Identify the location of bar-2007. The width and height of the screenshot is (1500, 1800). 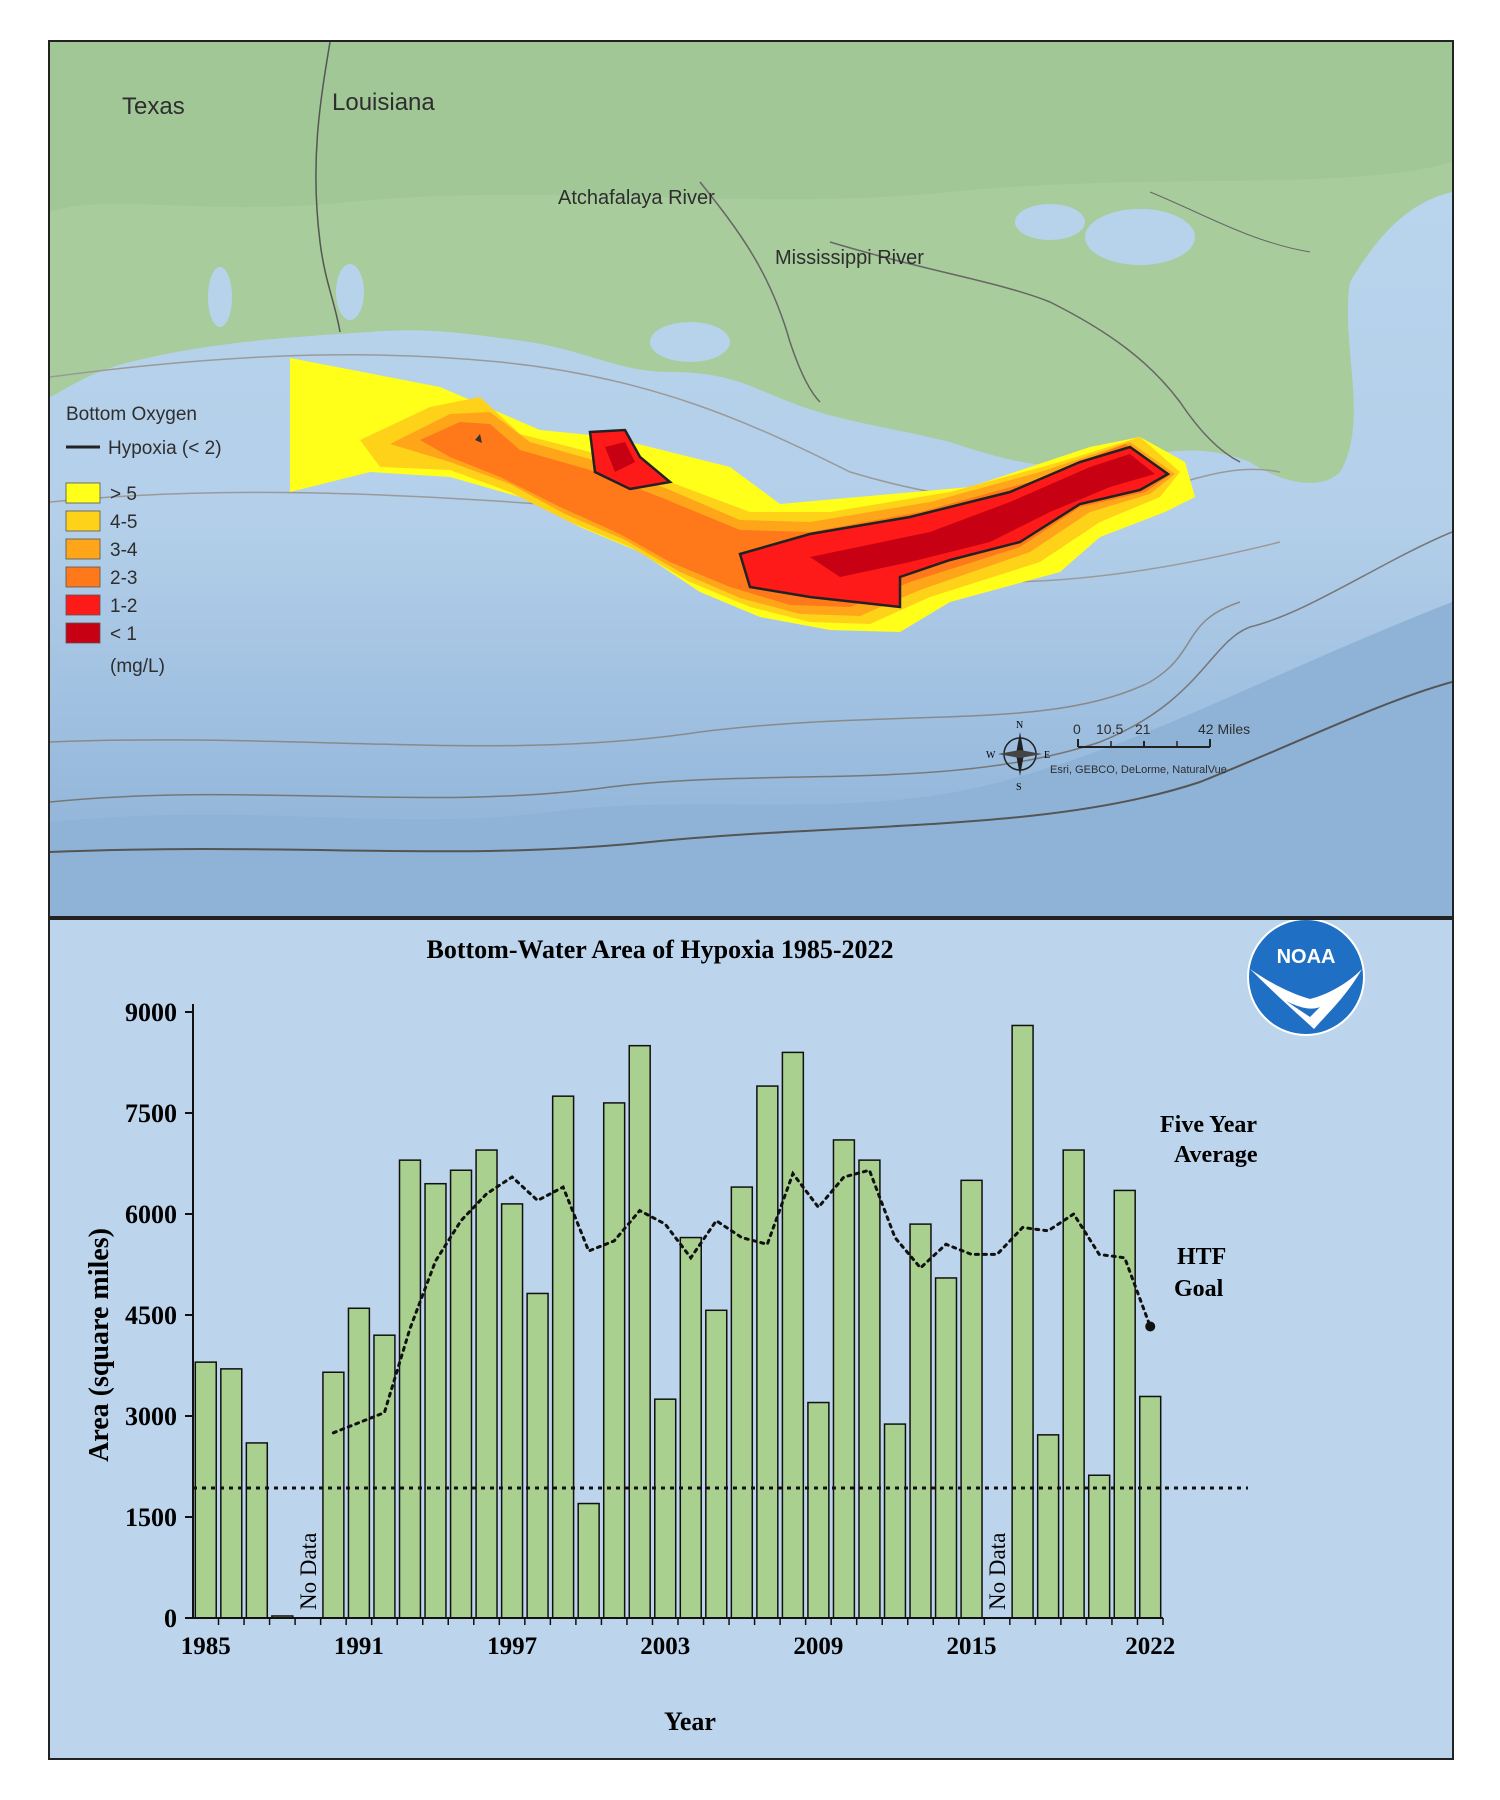
(767, 1352).